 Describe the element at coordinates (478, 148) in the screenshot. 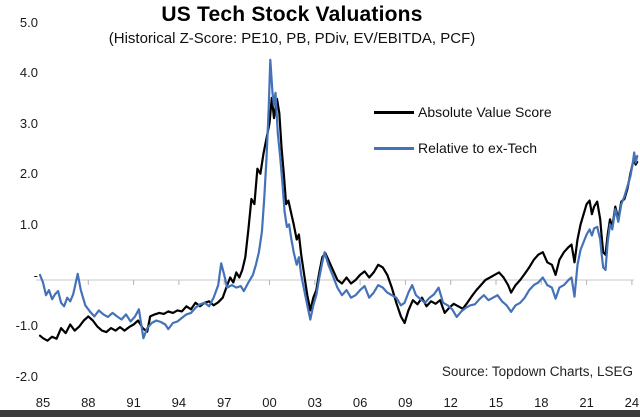

I see `legend-label-relative: Relative to ex-Tech` at that location.